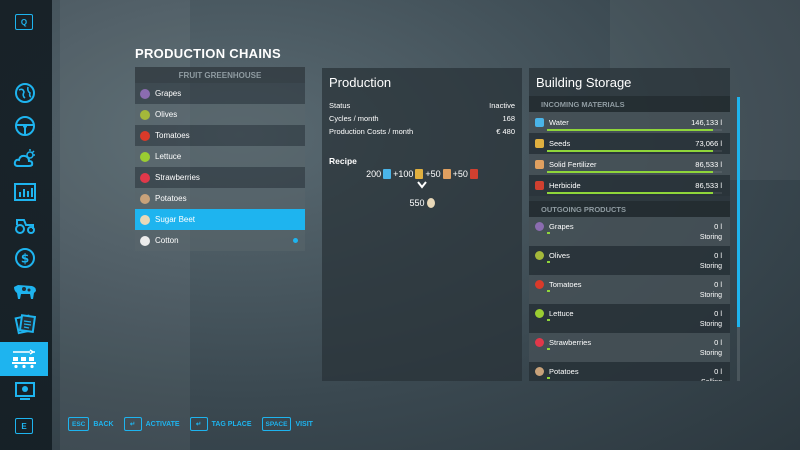  I want to click on recipe-output: 550, so click(422, 203).